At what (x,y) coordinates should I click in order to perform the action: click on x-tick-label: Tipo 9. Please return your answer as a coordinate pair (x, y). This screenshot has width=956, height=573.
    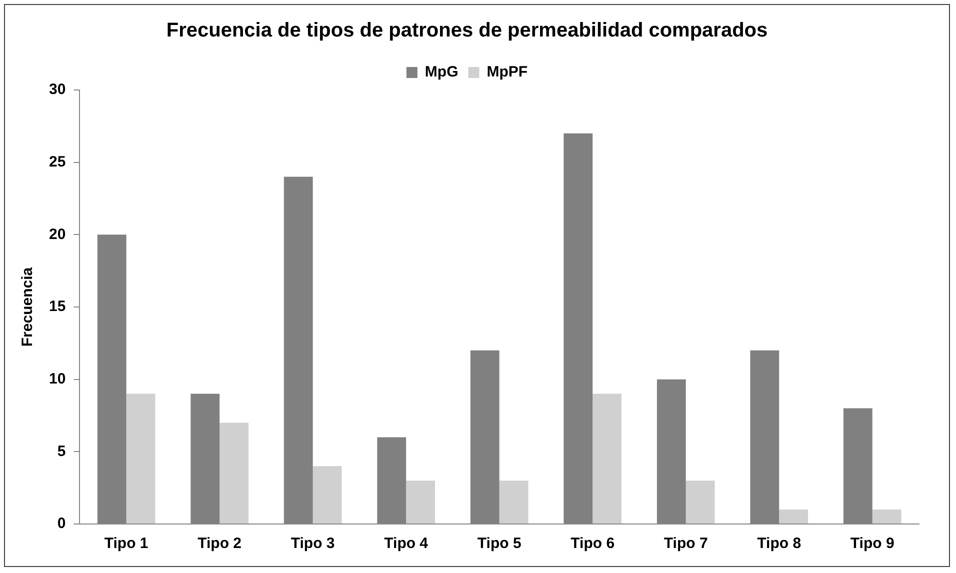
    Looking at the image, I should click on (872, 543).